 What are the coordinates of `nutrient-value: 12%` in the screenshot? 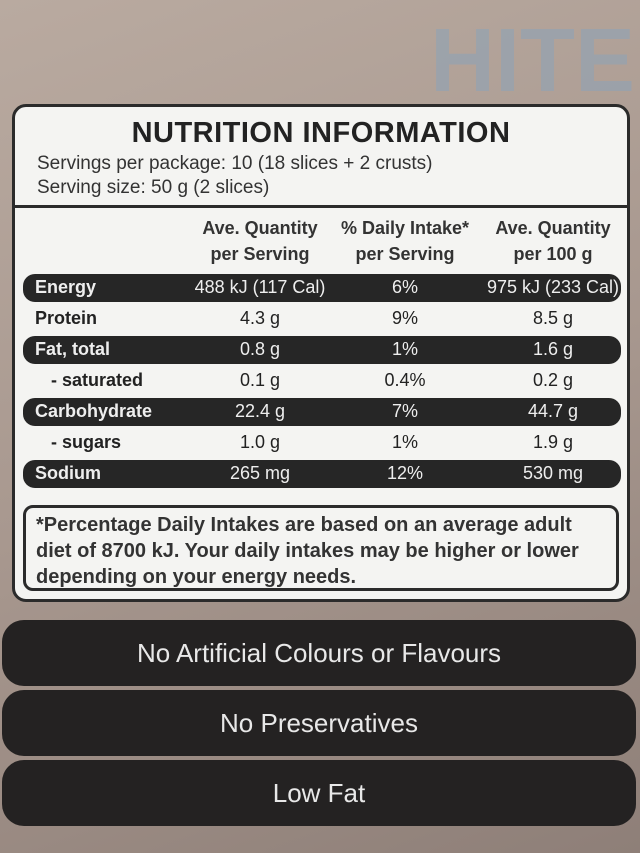 It's located at (405, 473).